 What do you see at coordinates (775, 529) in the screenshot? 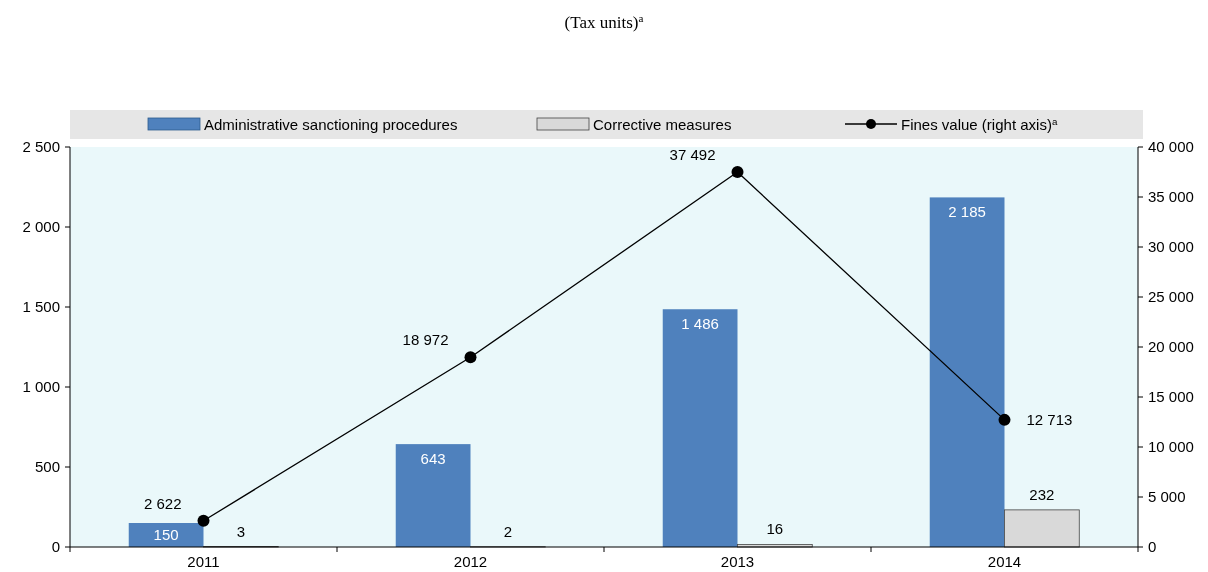
I see `data-label: 16` at bounding box center [775, 529].